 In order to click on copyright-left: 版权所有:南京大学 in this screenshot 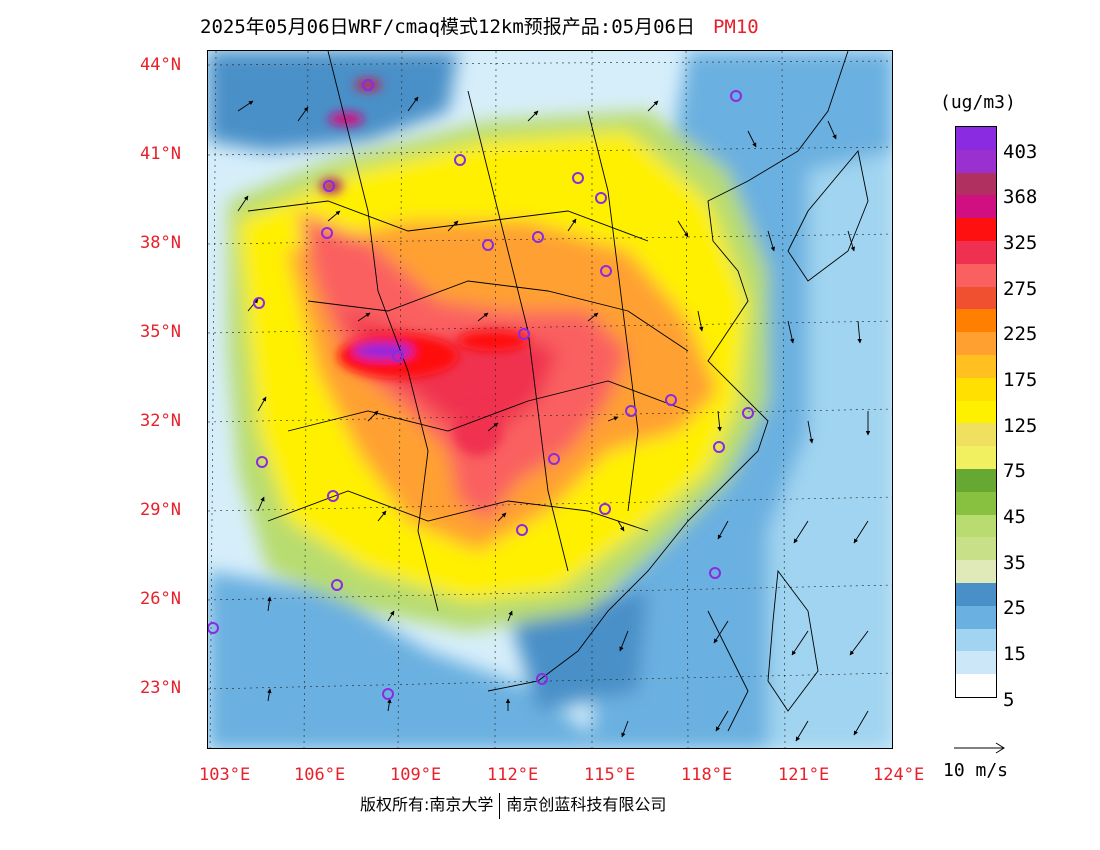, I will do `click(427, 804)`.